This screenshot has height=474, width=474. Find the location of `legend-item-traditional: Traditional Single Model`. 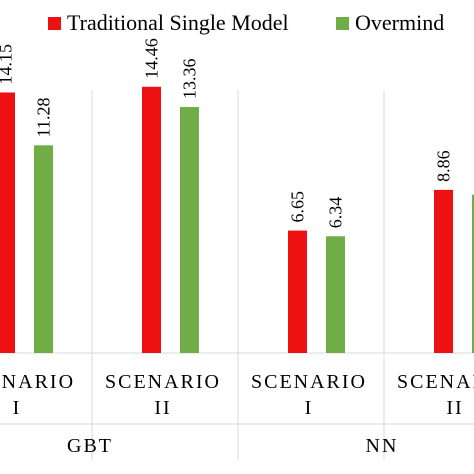

legend-item-traditional: Traditional Single Model is located at coordinates (168, 23).